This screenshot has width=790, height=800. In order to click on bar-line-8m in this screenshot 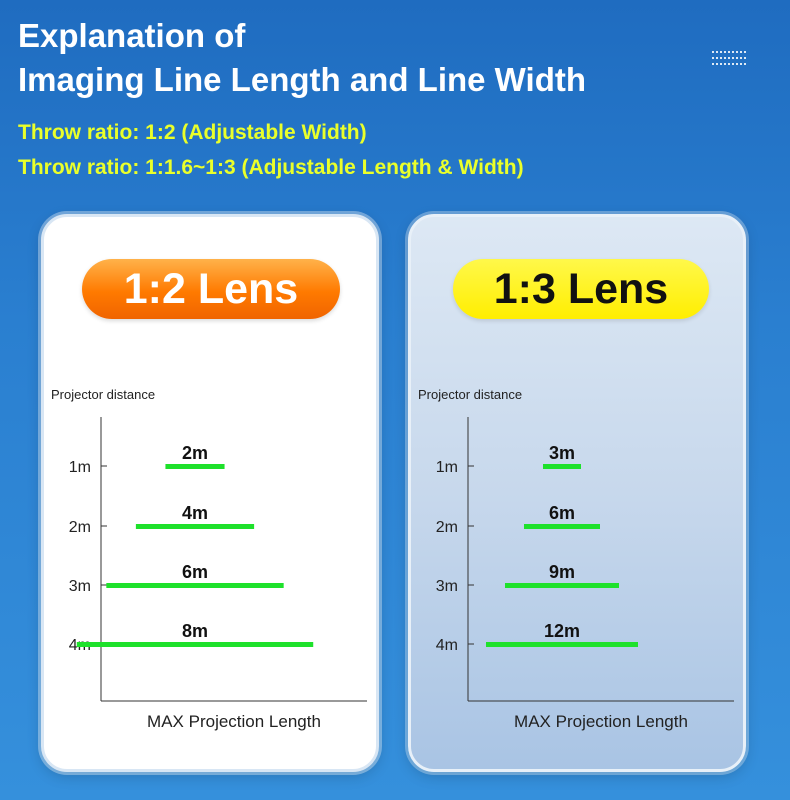, I will do `click(195, 644)`.